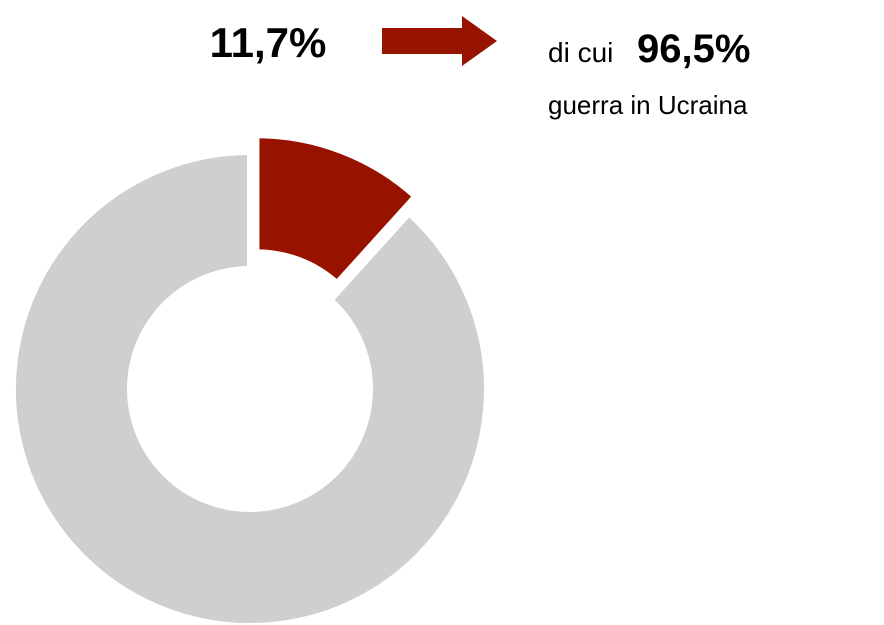 The width and height of the screenshot is (884, 625). I want to click on data-label: 11,7%, so click(268, 42).